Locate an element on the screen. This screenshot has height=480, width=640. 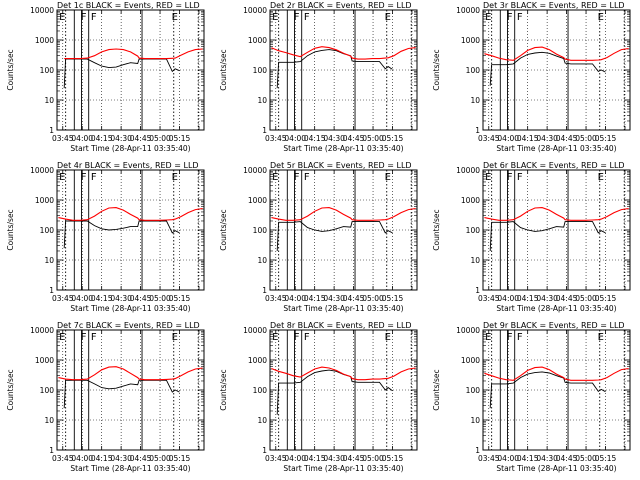
panel-title: Det 6r BLACK = Events, RED = LLD is located at coordinates (554, 165).